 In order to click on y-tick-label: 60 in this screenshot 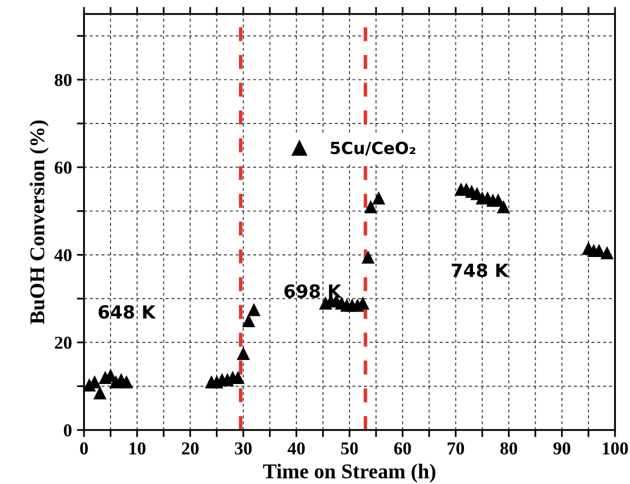, I will do `click(63, 168)`.